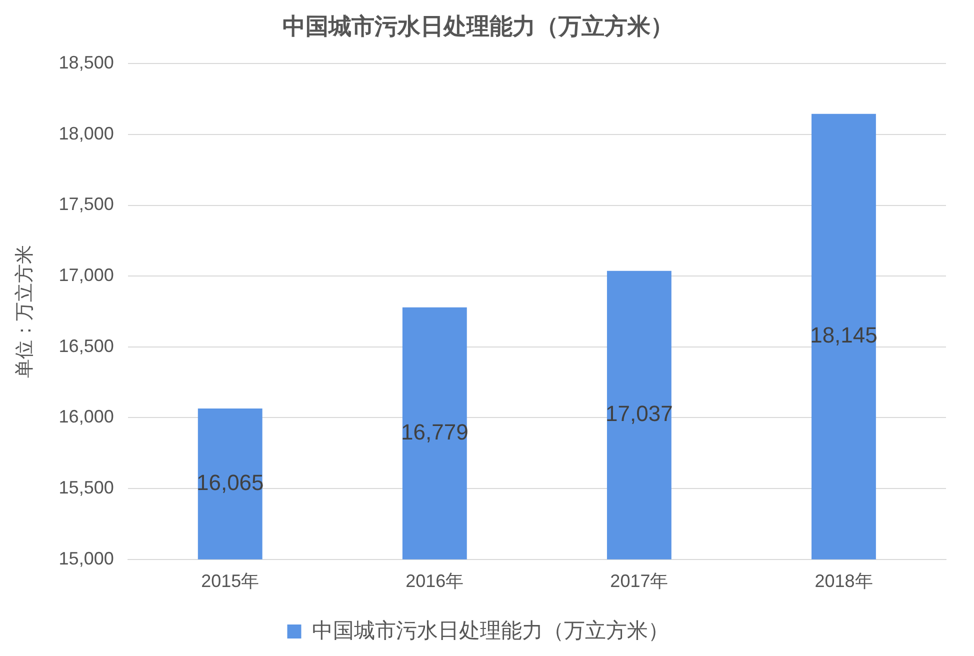  I want to click on y-tick-label: 18,000, so click(86, 133).